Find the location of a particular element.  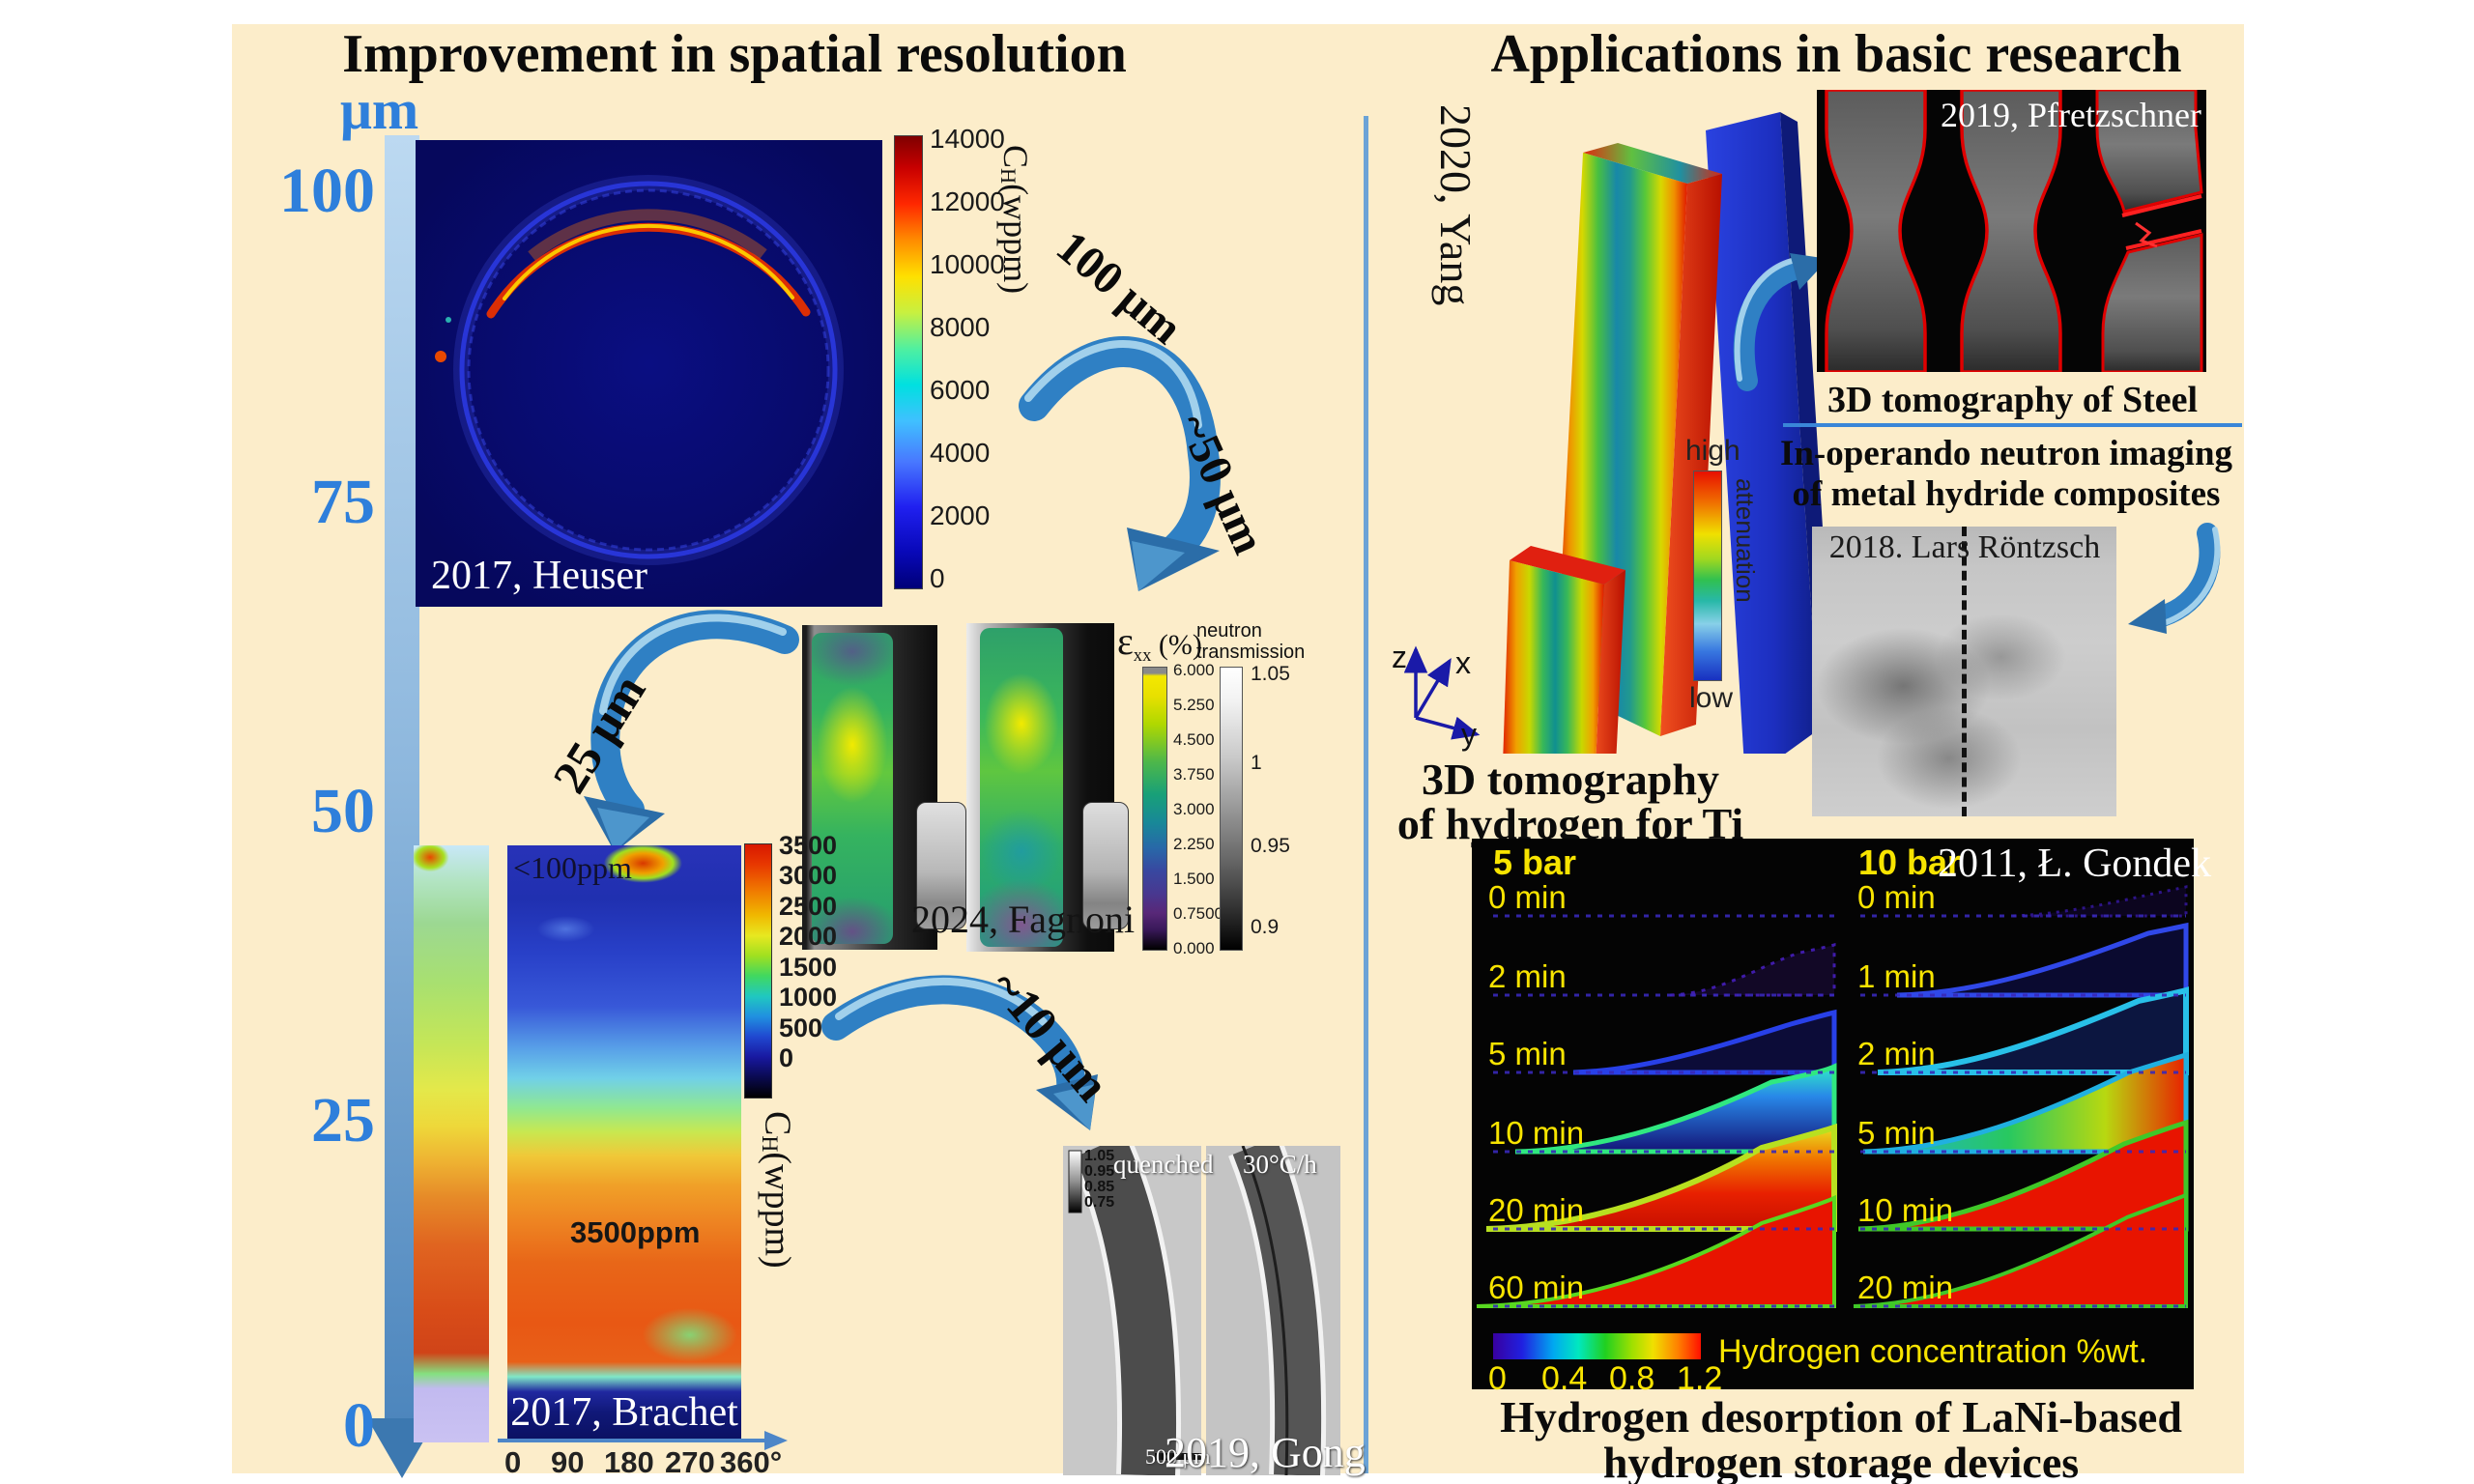

rontzsch-dashed-line is located at coordinates (1965, 672).